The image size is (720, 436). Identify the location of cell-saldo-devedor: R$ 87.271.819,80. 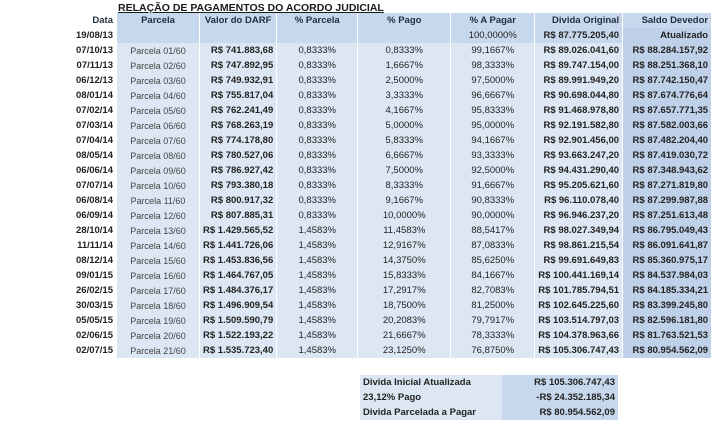
(667, 185).